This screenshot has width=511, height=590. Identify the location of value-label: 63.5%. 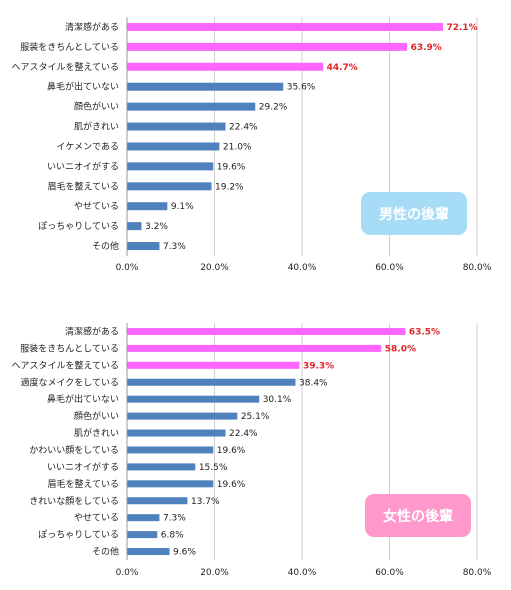
(424, 332).